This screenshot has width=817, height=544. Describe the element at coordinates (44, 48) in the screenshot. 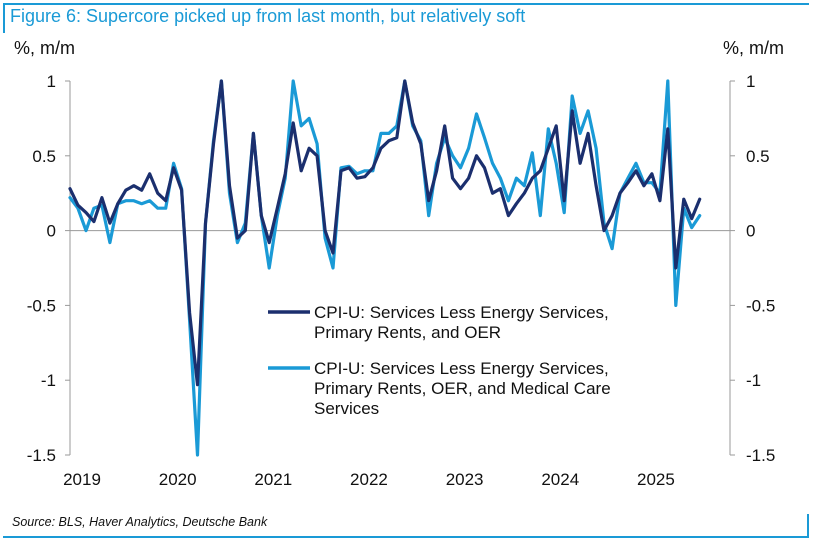

I see `left-axis-unit-label: %, m/m` at that location.